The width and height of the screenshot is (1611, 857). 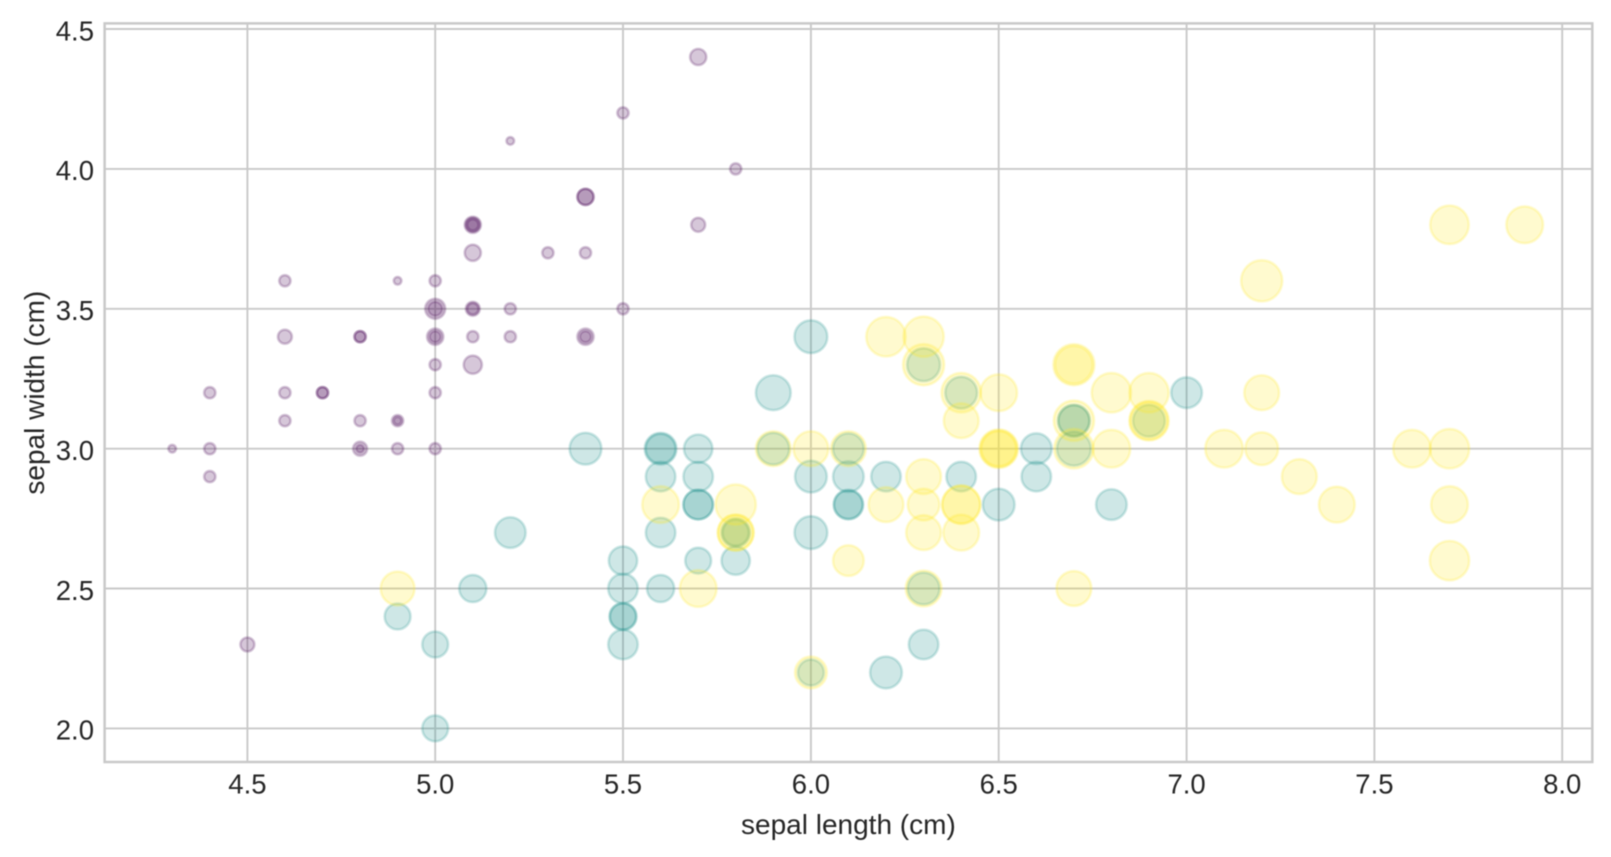 I want to click on svg-text: 3.5, so click(x=75, y=310).